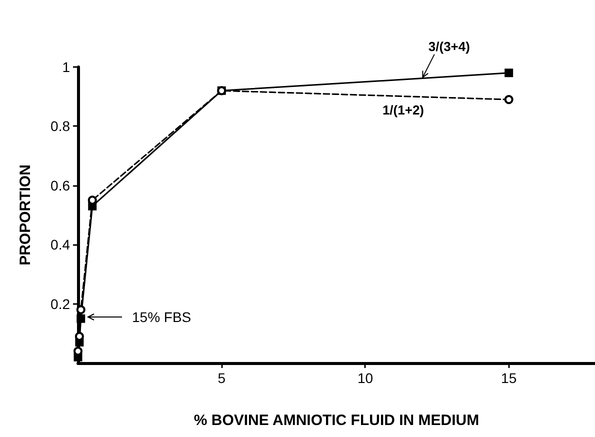 The image size is (595, 437). Describe the element at coordinates (60, 304) in the screenshot. I see `y-tick-label: 0.2` at that location.